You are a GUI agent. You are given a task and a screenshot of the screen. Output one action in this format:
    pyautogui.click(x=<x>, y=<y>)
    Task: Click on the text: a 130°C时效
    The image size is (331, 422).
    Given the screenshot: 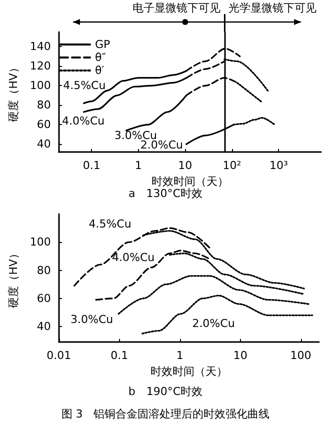 What is the action you would take?
    pyautogui.click(x=165, y=193)
    